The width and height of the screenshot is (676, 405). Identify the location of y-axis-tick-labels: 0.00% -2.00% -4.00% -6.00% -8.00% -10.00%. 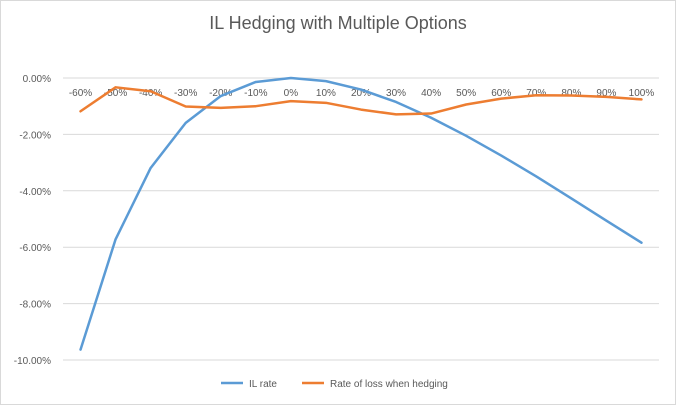
(32, 220).